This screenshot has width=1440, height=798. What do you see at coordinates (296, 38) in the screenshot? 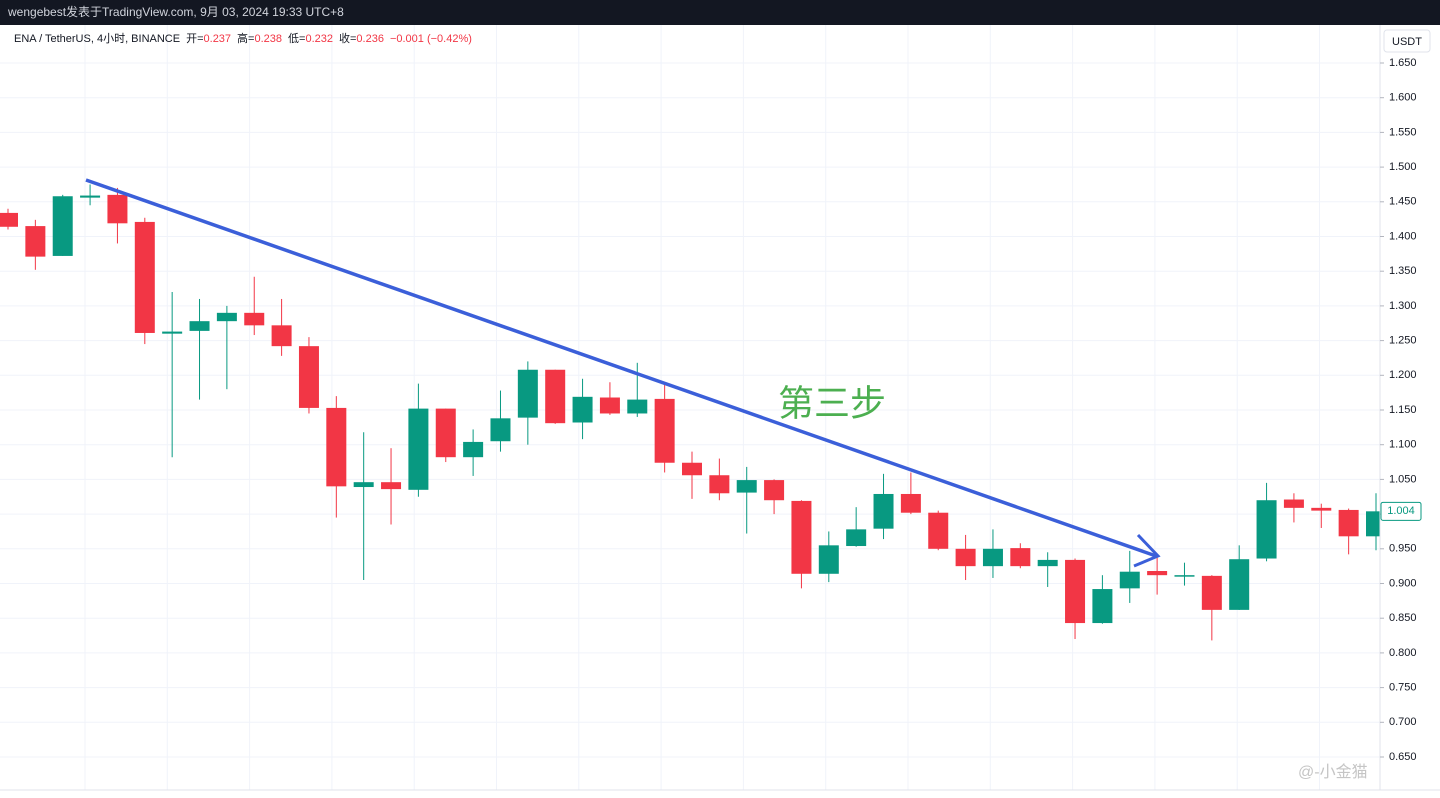
I see `legend-item: 低=` at bounding box center [296, 38].